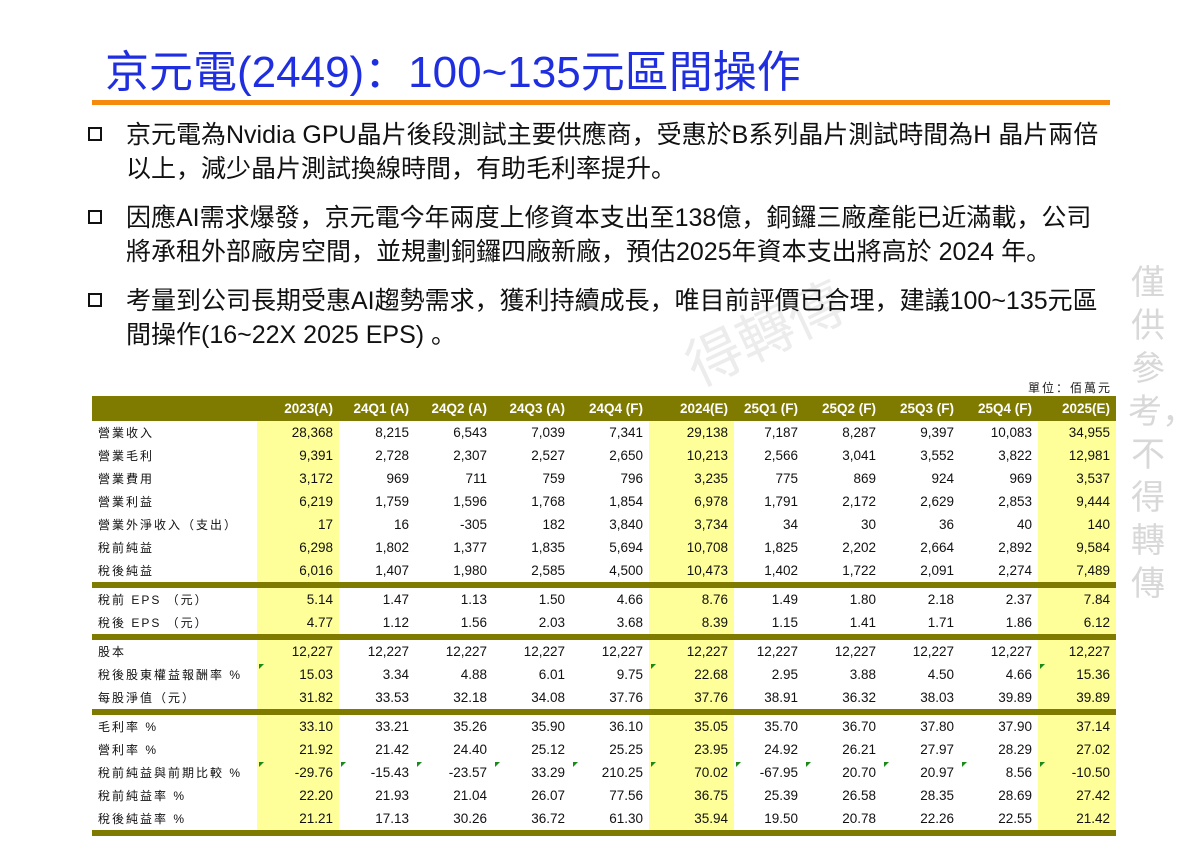  Describe the element at coordinates (147, 698) in the screenshot. I see `row-label: 每股淨值（元）` at that location.